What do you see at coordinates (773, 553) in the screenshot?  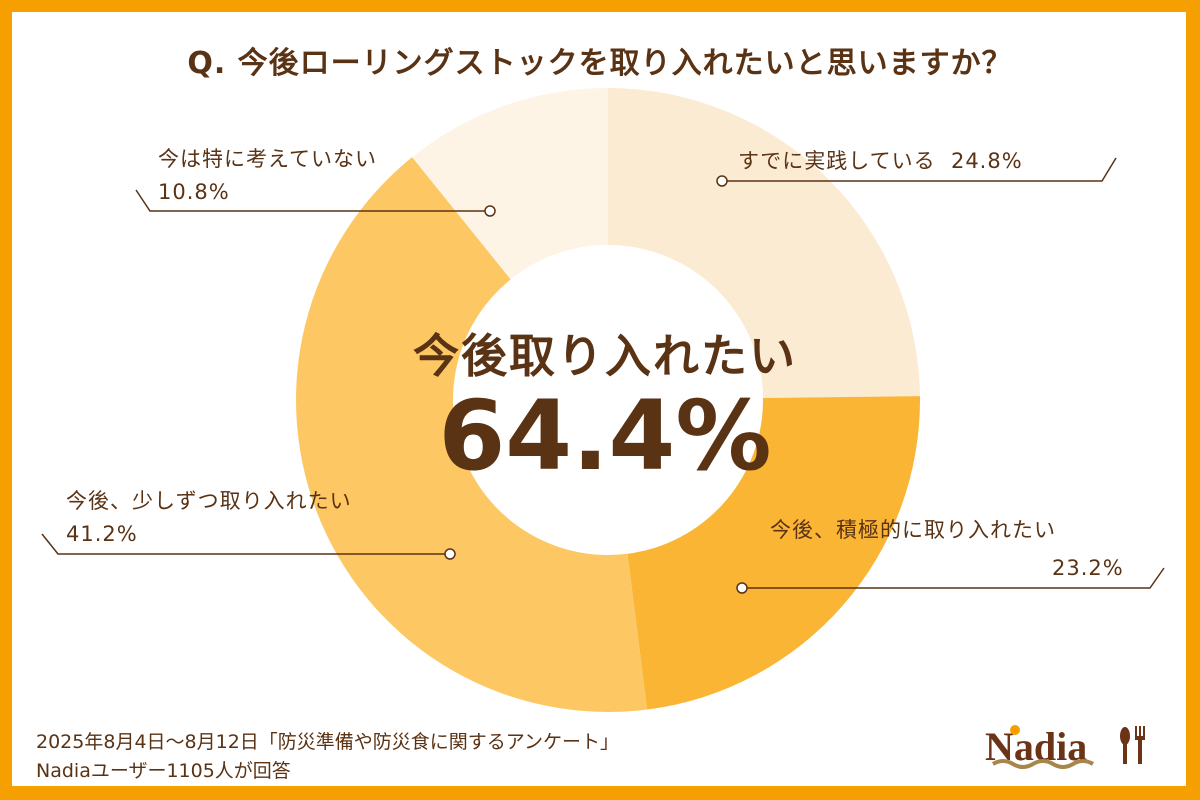 I see `slice-active` at bounding box center [773, 553].